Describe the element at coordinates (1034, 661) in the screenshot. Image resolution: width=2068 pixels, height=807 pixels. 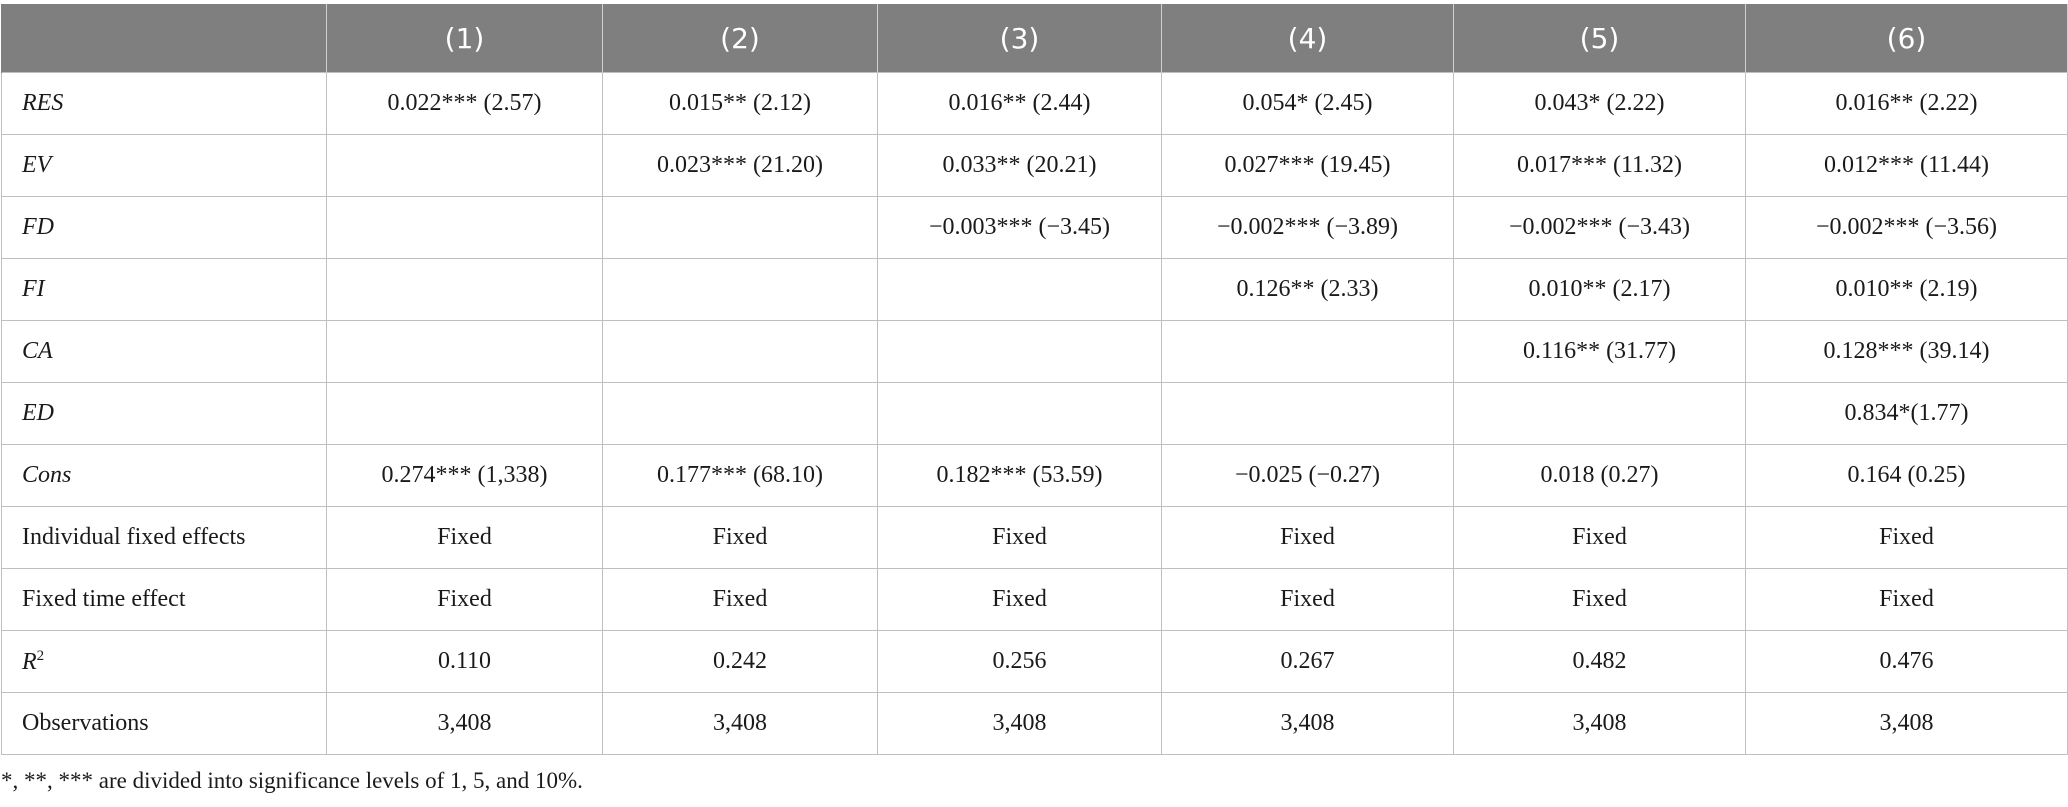
I see `table-row: R2 0.110 0.242 0.256 0.267 0.482 0.476` at that location.